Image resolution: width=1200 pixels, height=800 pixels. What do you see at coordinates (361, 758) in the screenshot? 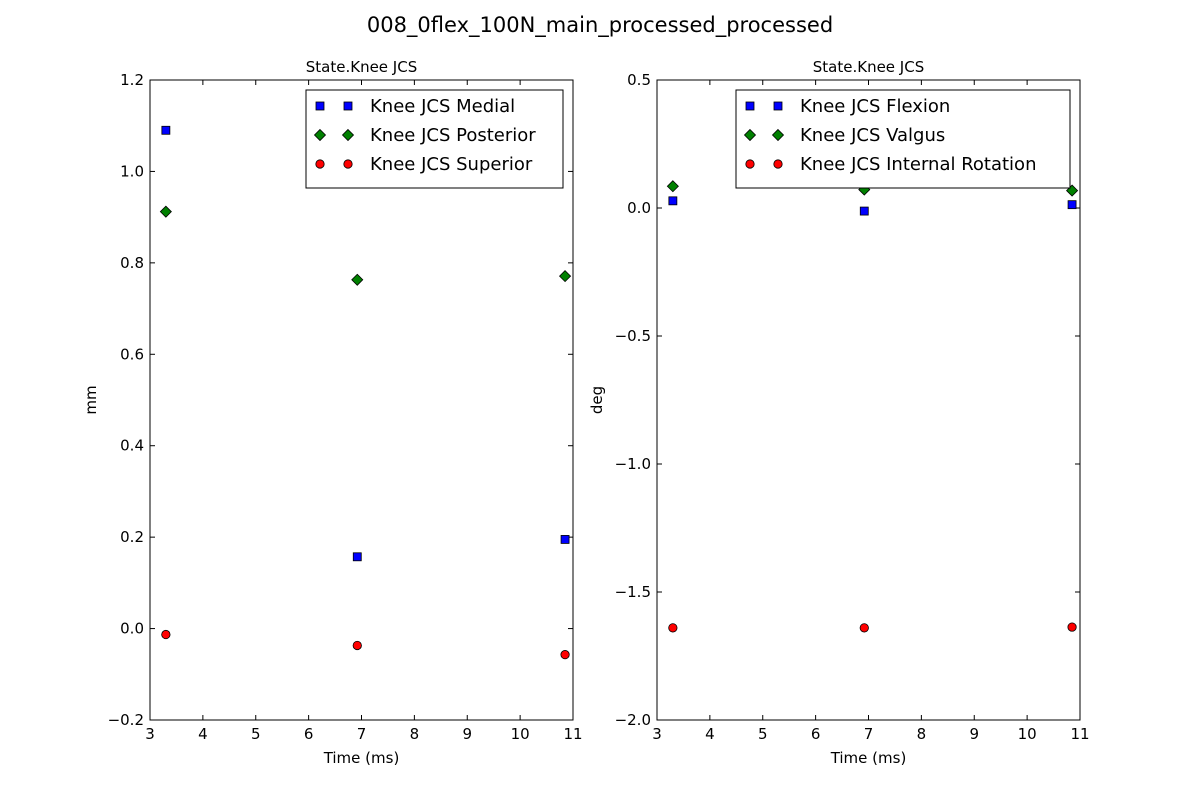
I see `left-x-axis-label: Time (ms)` at bounding box center [361, 758].